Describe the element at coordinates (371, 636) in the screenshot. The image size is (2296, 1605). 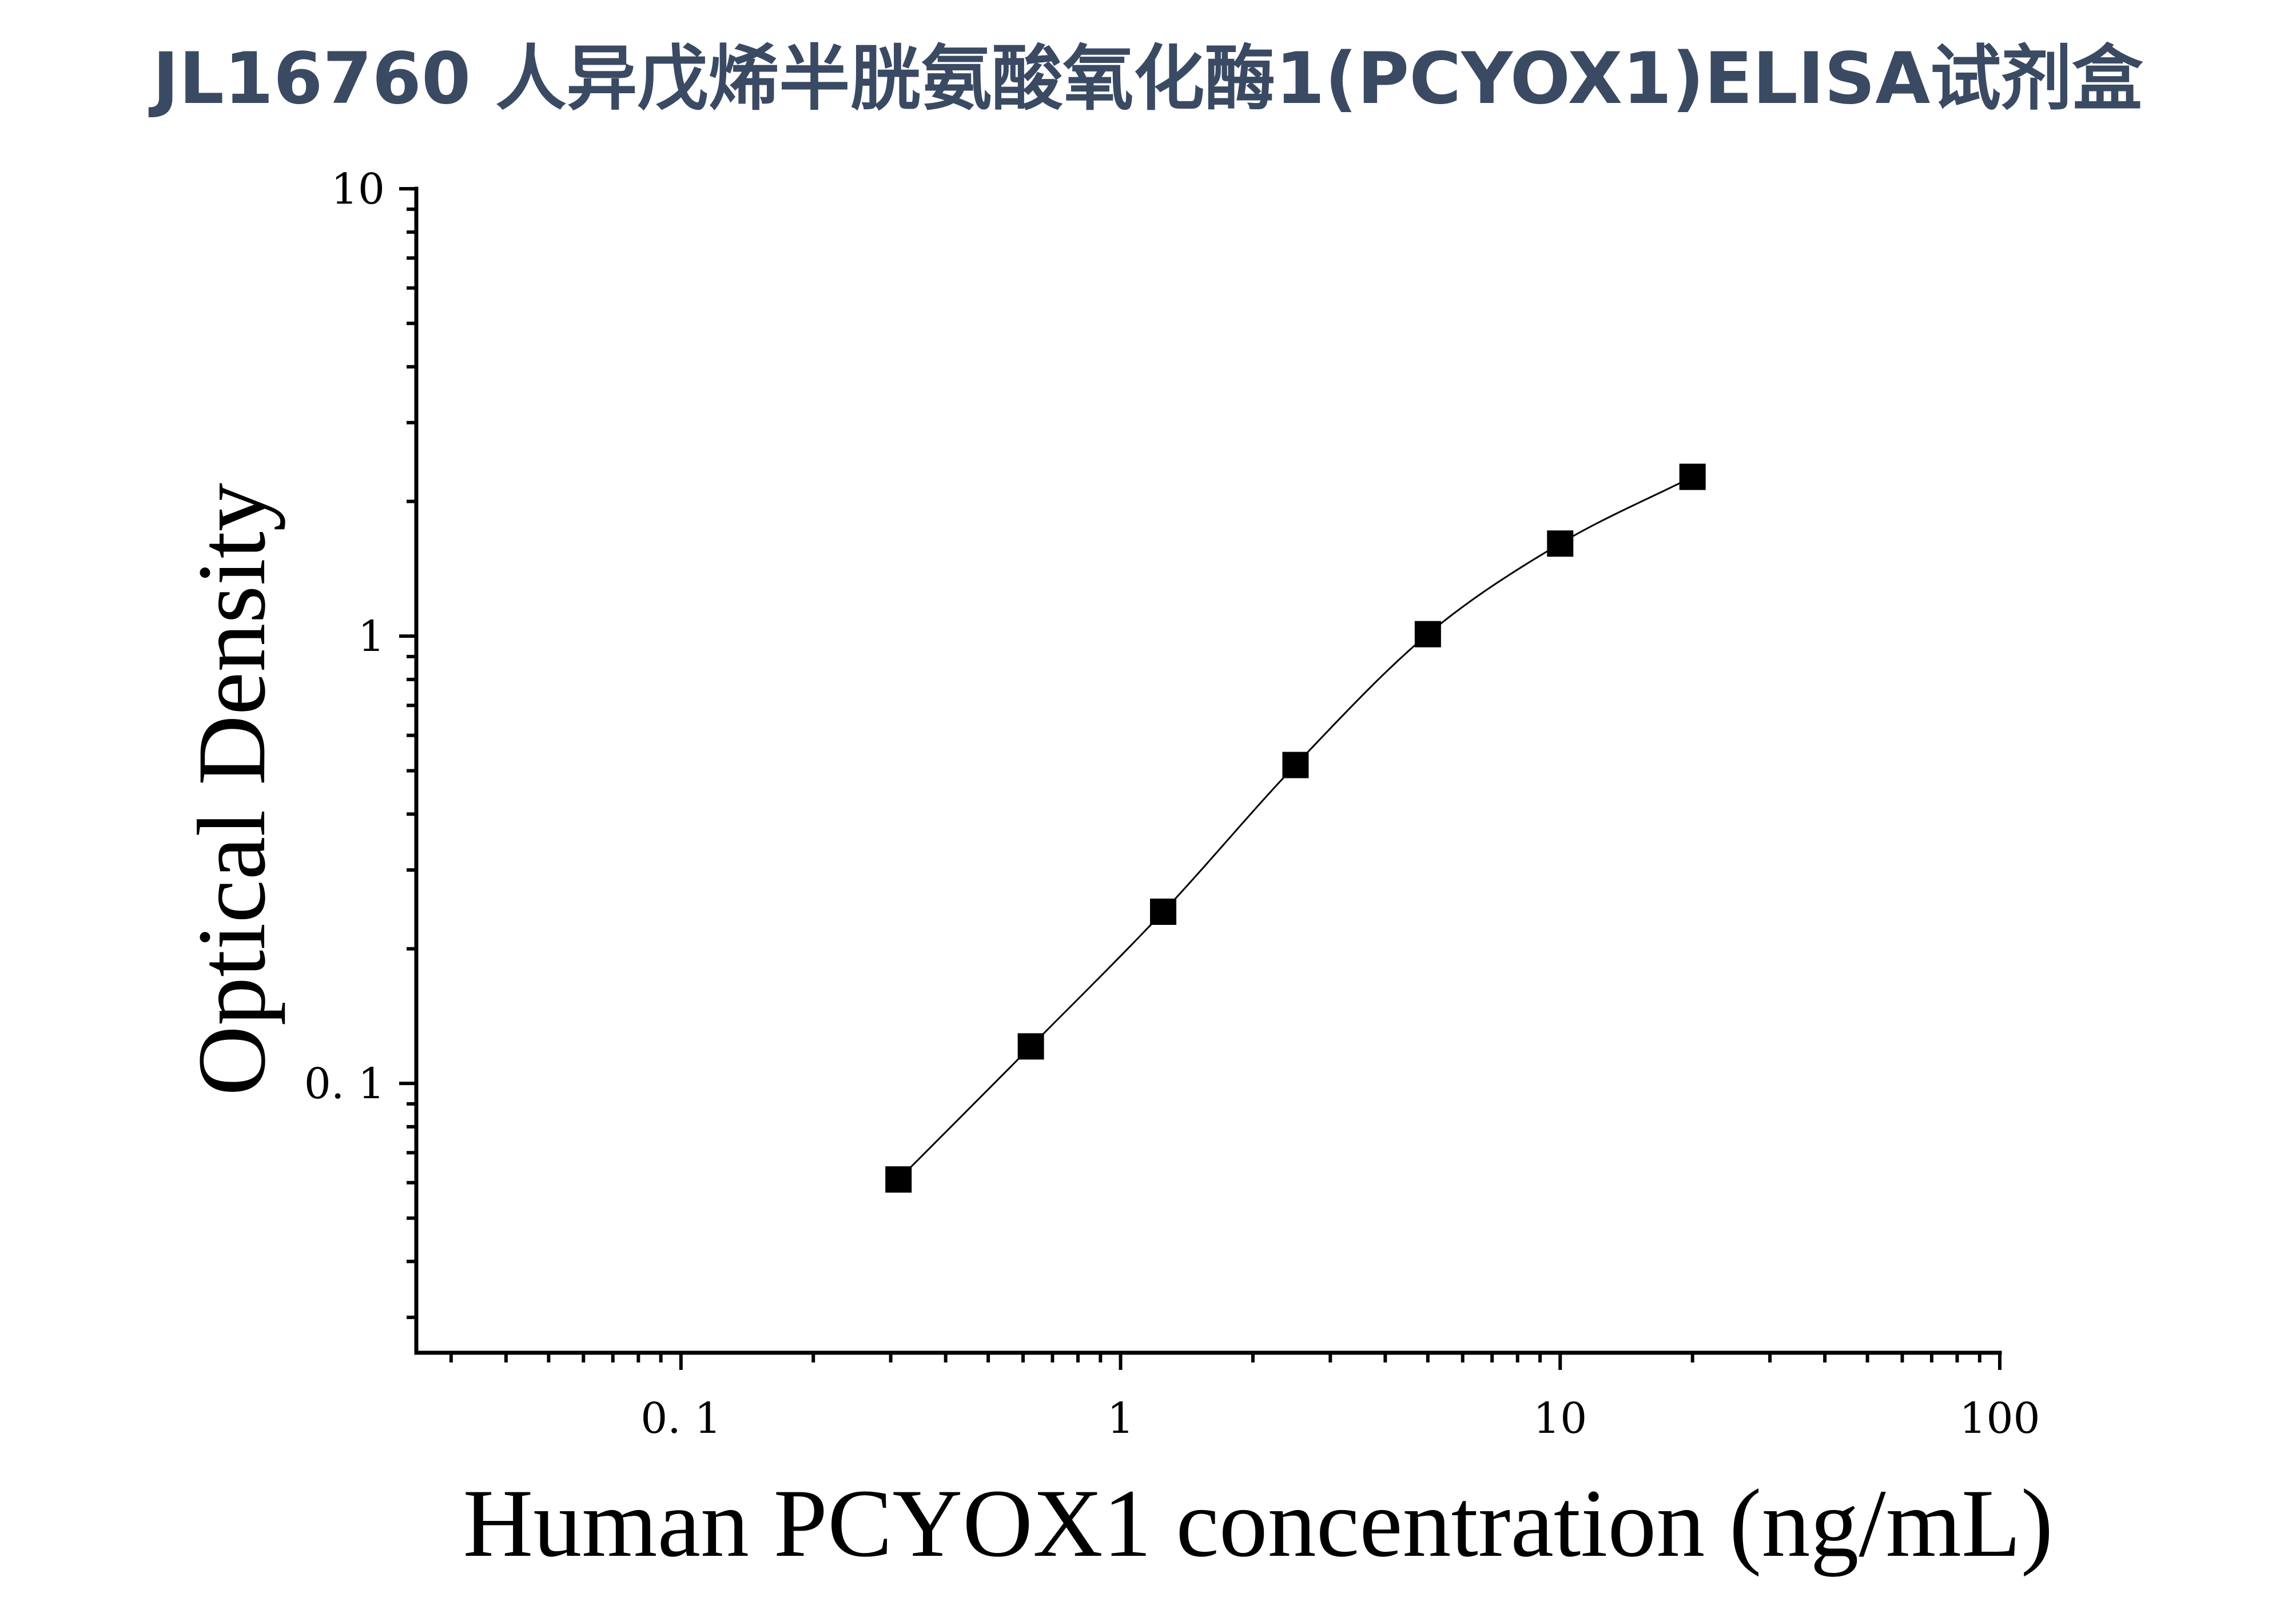
I see `y-tick-label: 1` at that location.